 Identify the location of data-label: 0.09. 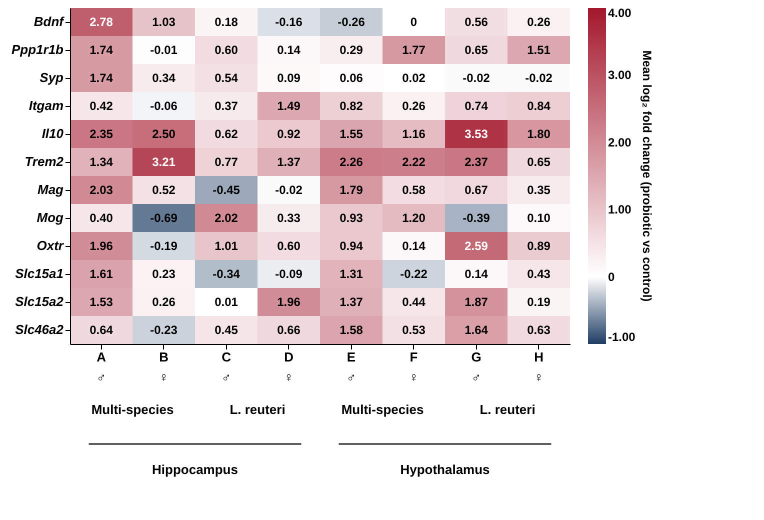
(289, 78).